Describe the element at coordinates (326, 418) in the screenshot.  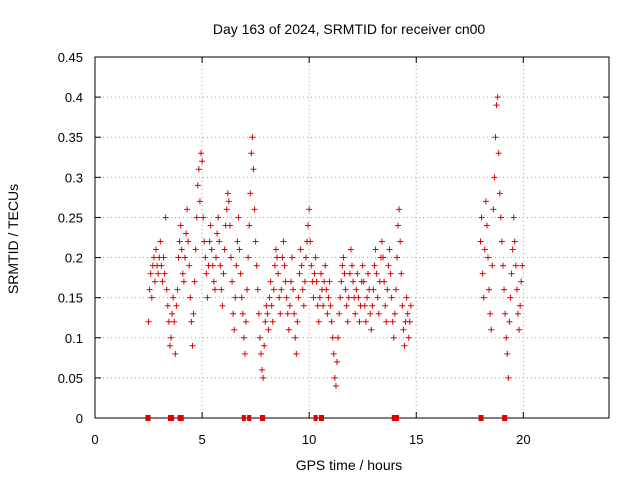
I see `zero-marks` at that location.